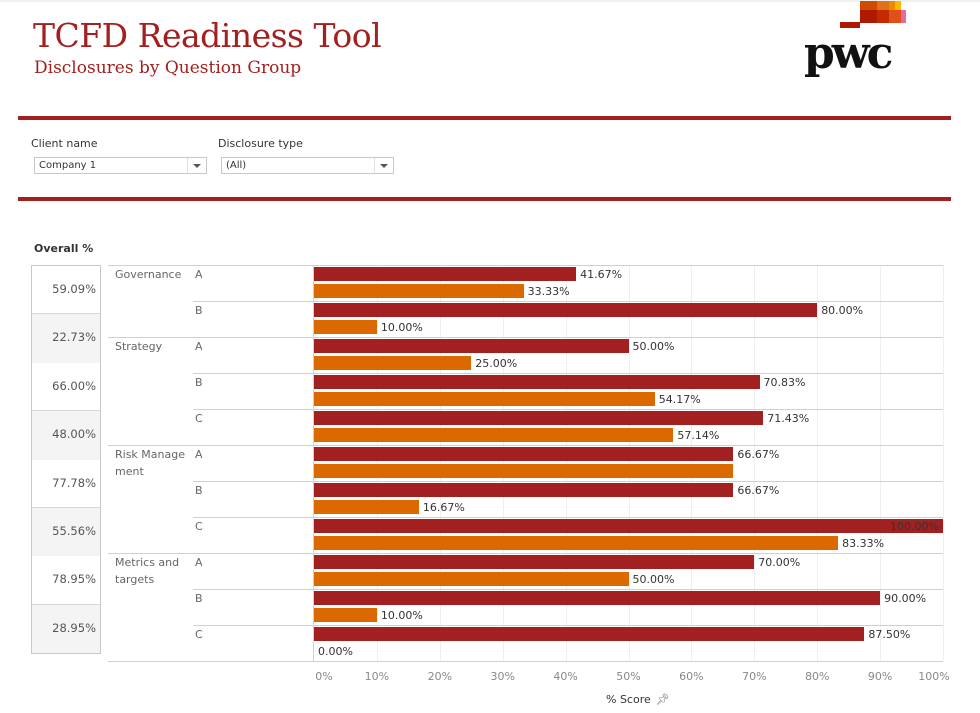 The height and width of the screenshot is (713, 980). I want to click on bar-label: 83.33%, so click(863, 543).